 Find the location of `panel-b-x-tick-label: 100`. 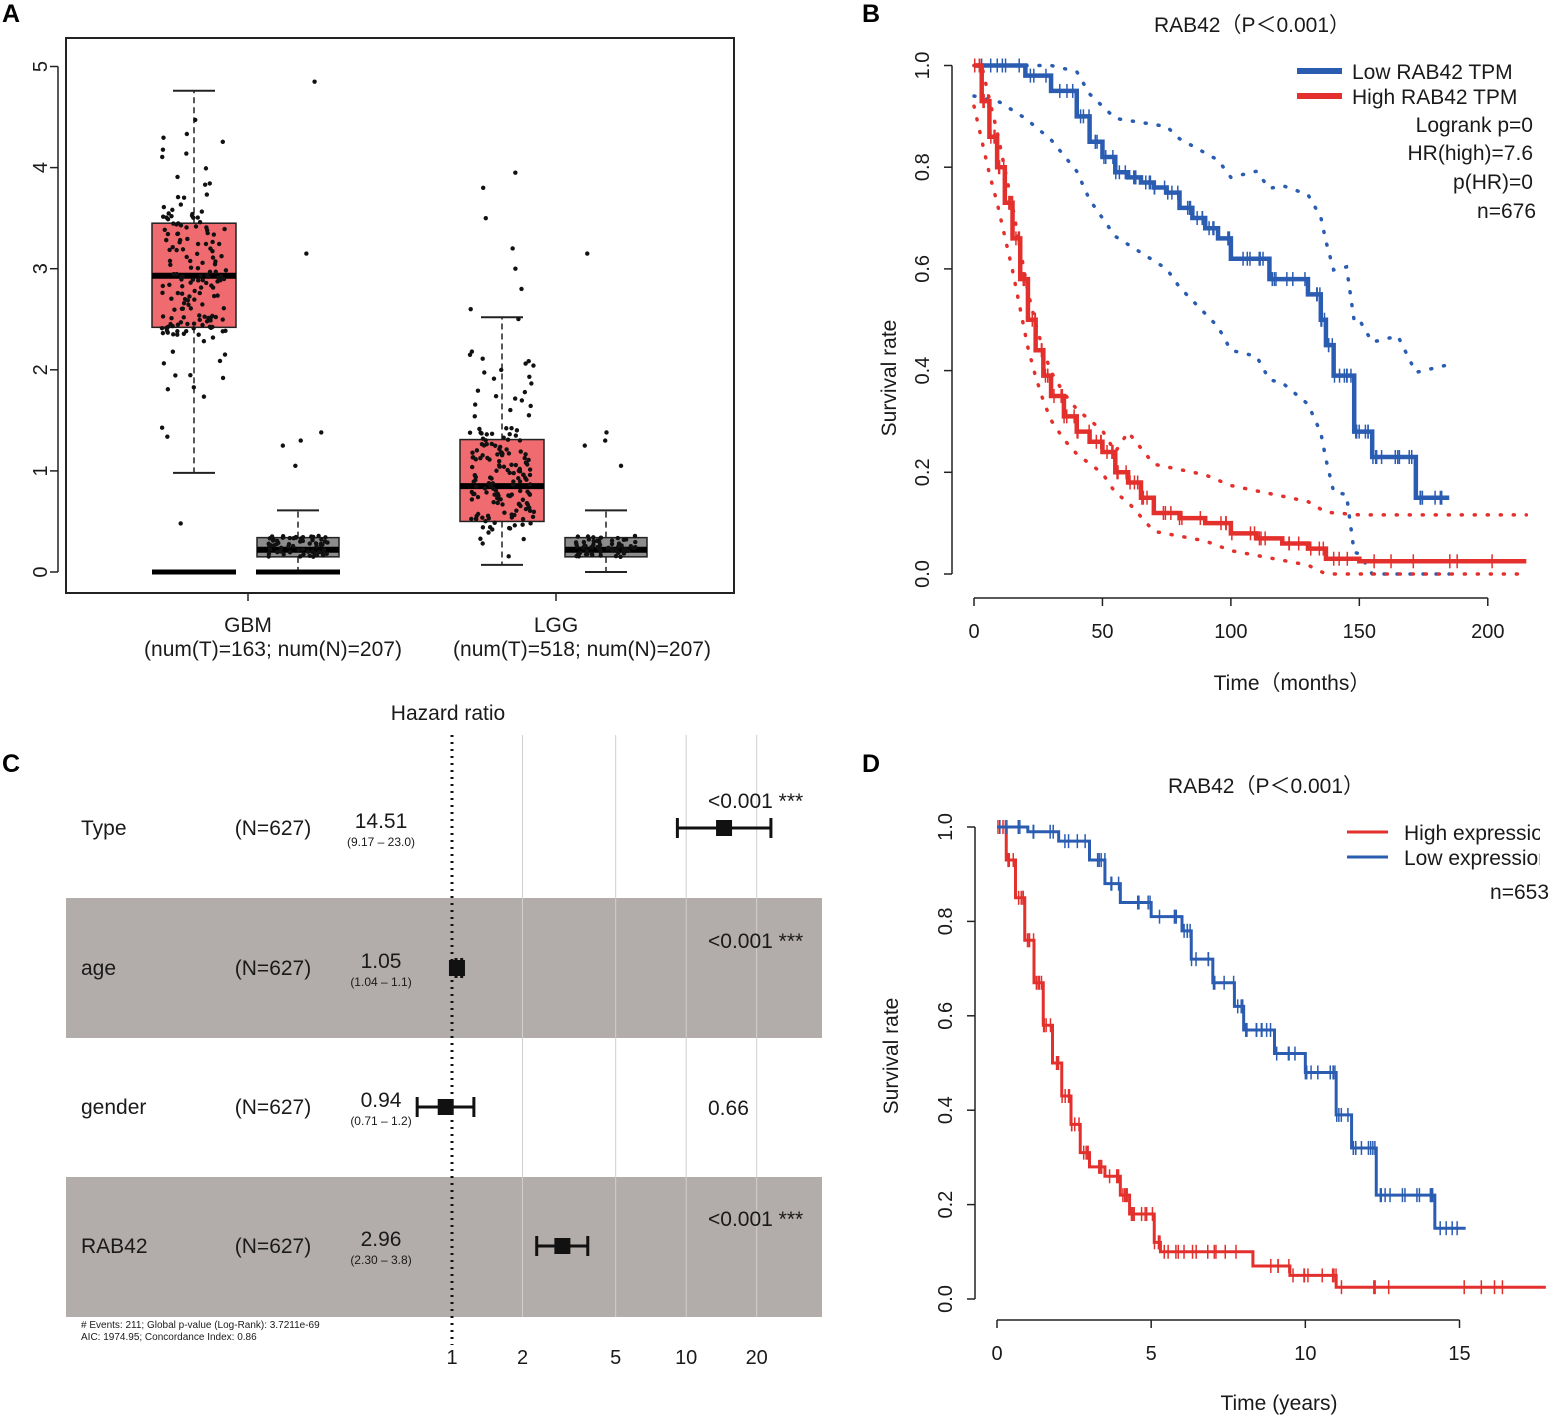

panel-b-x-tick-label: 100 is located at coordinates (1230, 632).